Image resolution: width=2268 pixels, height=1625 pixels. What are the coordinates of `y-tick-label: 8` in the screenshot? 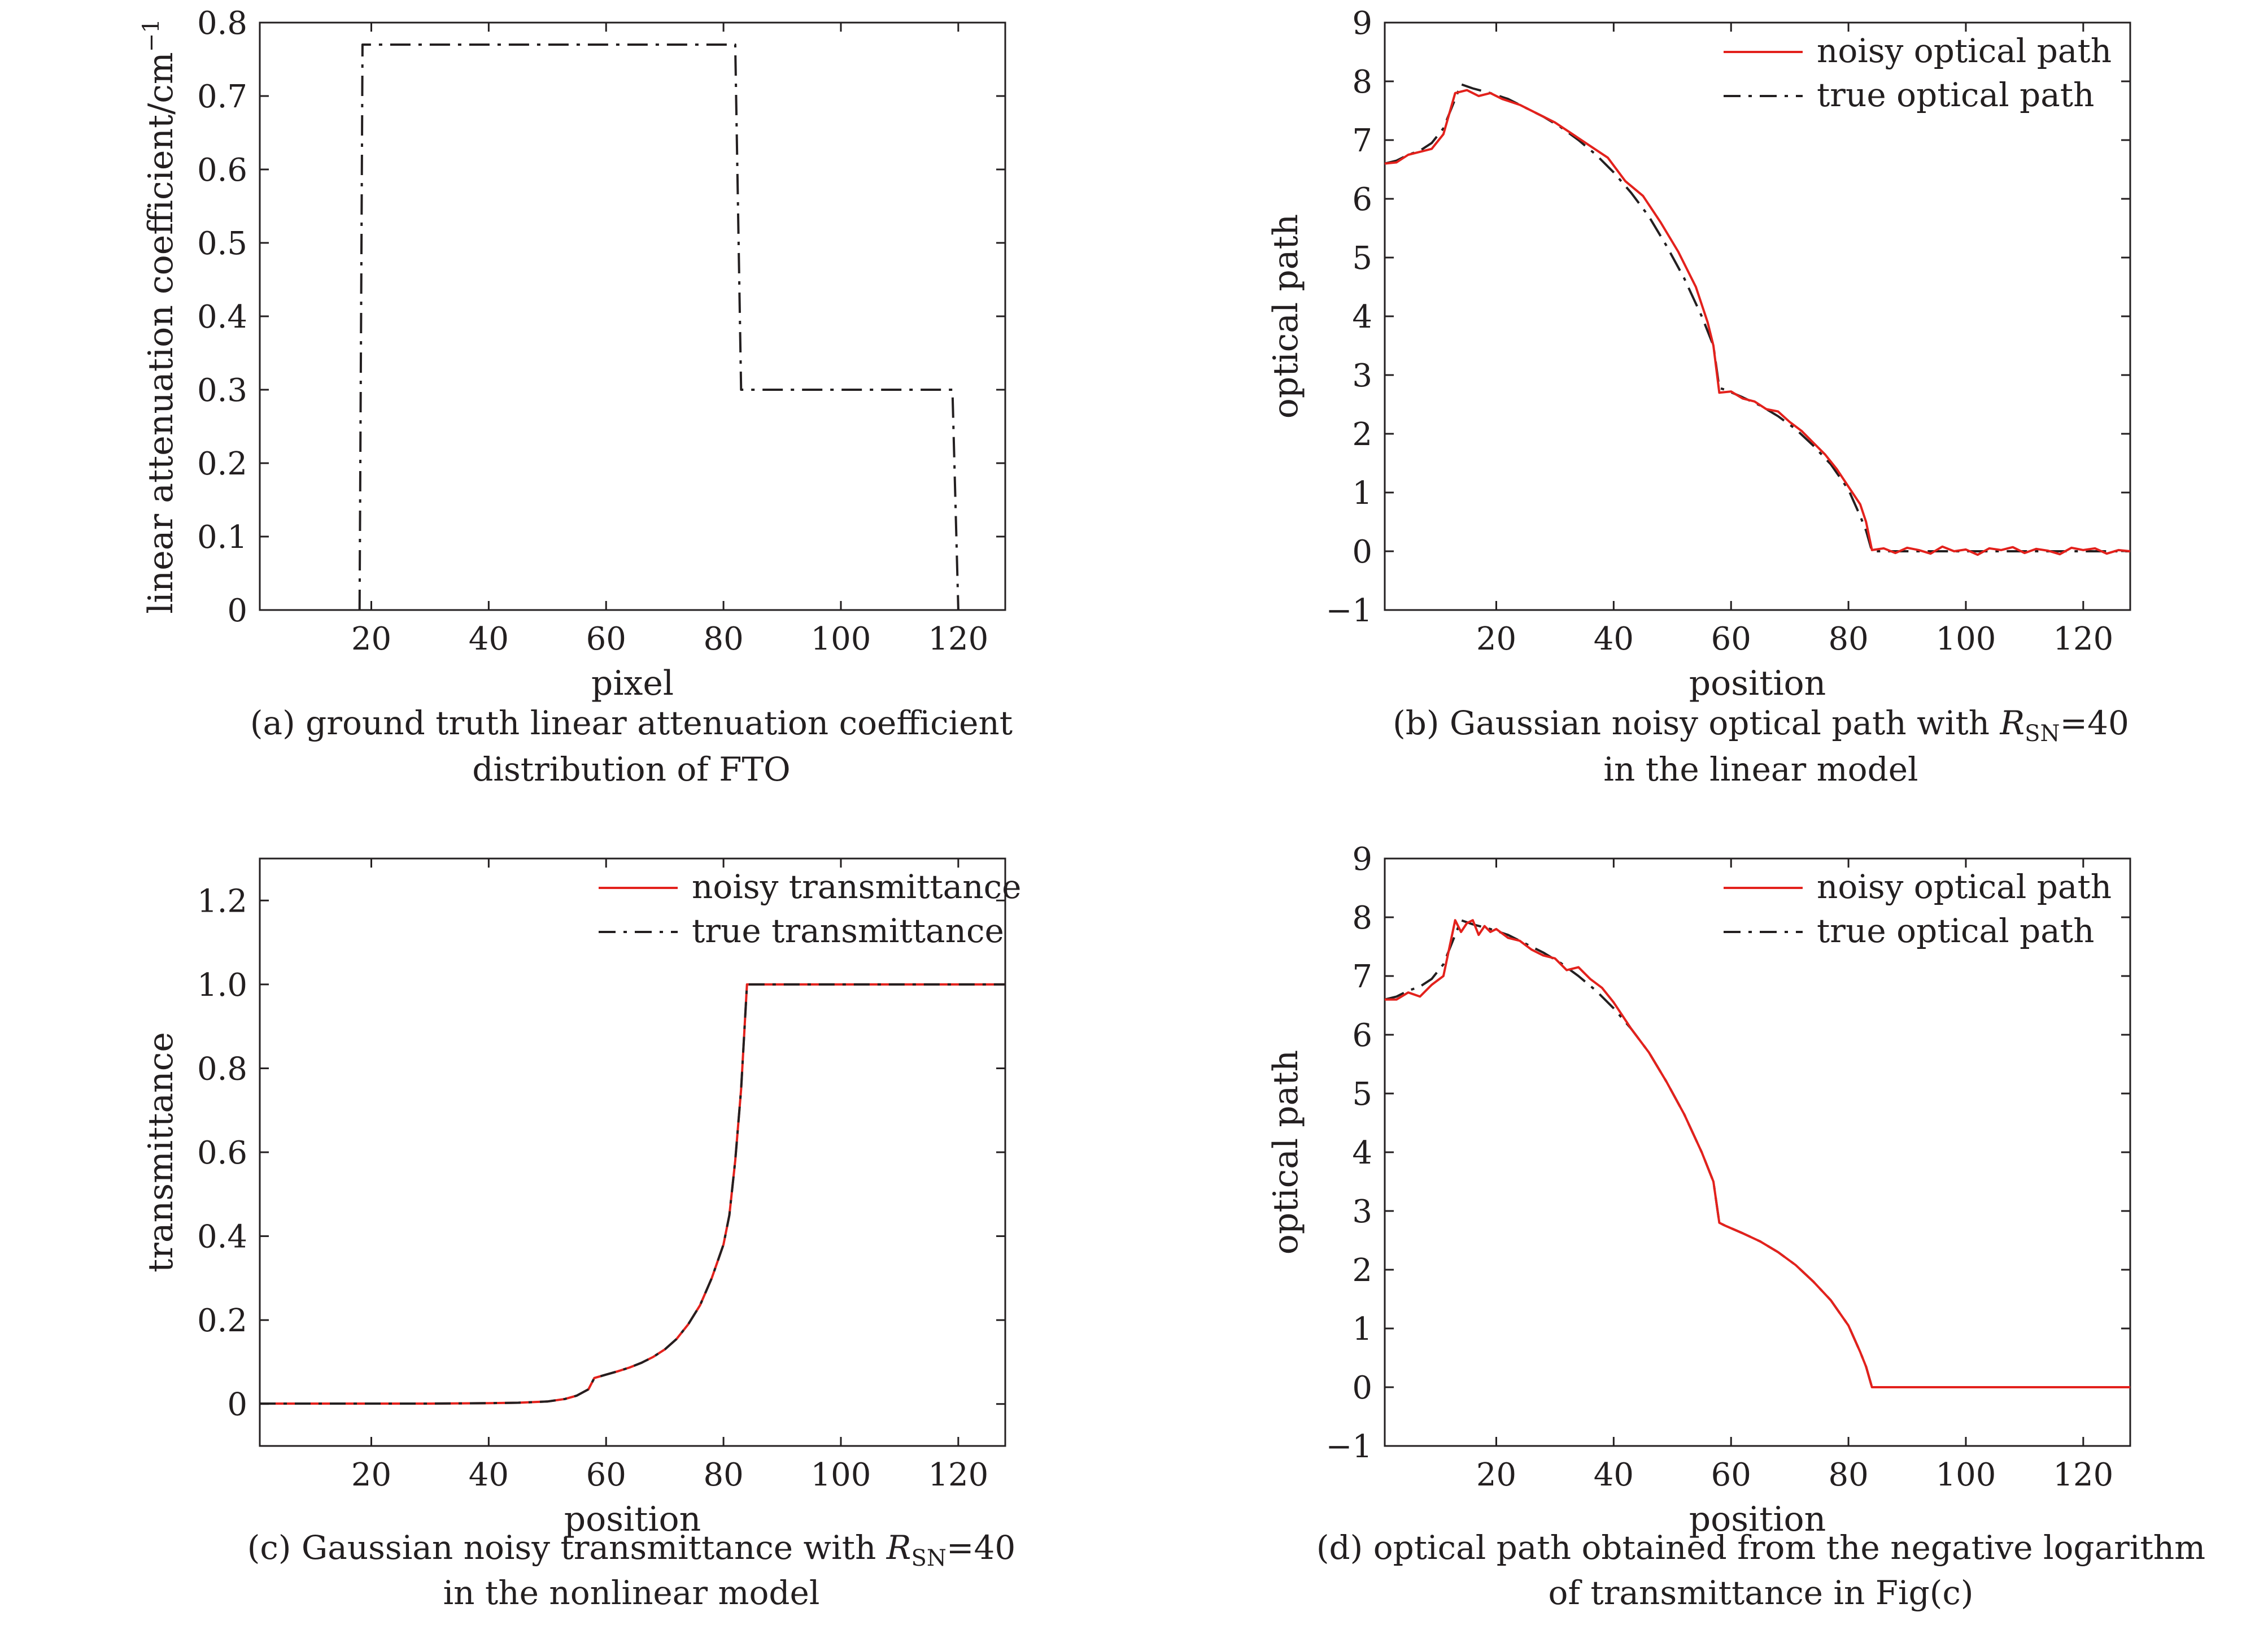 It's located at (1362, 82).